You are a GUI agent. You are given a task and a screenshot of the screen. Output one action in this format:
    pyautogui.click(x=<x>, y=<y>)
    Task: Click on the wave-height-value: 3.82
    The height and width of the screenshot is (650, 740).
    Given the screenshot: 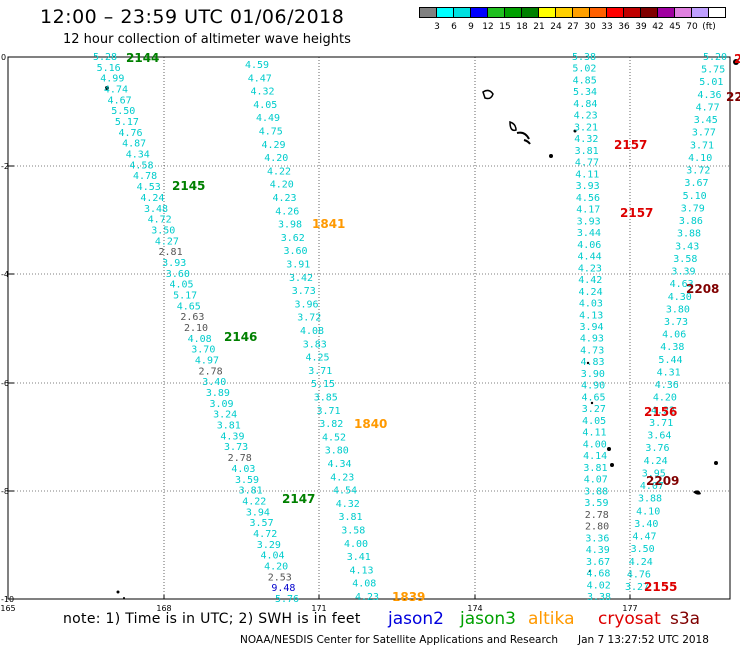 What is the action you would take?
    pyautogui.click(x=331, y=424)
    